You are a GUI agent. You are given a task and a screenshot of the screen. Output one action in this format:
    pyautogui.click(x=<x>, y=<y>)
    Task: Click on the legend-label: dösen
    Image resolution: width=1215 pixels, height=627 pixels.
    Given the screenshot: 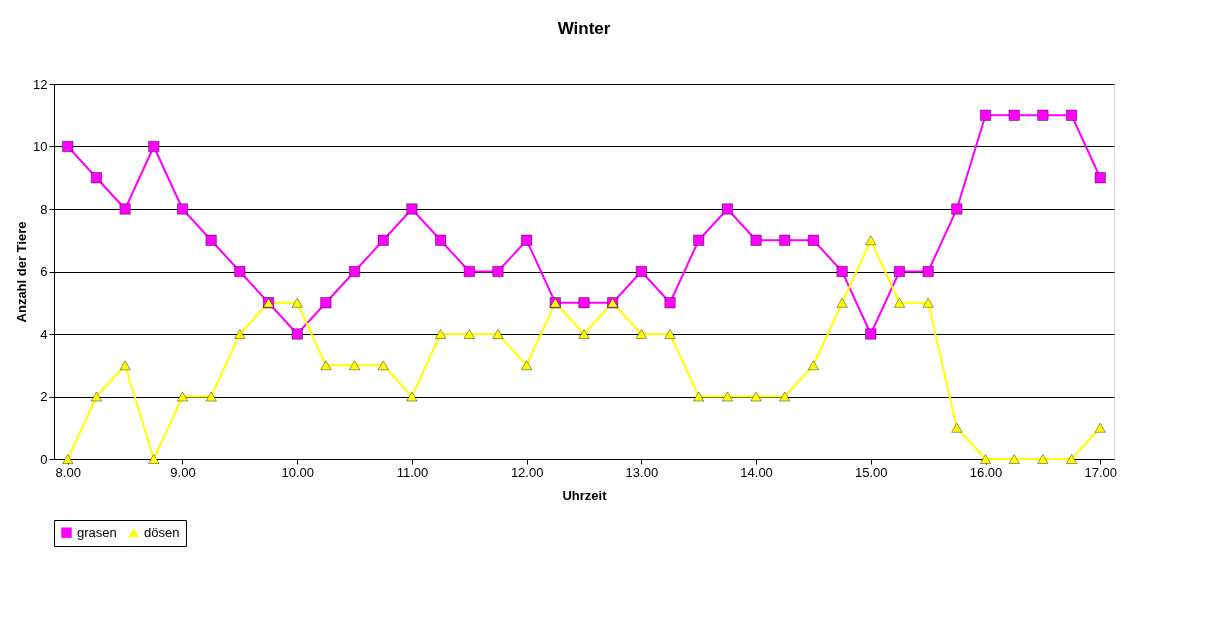 What is the action you would take?
    pyautogui.click(x=162, y=532)
    